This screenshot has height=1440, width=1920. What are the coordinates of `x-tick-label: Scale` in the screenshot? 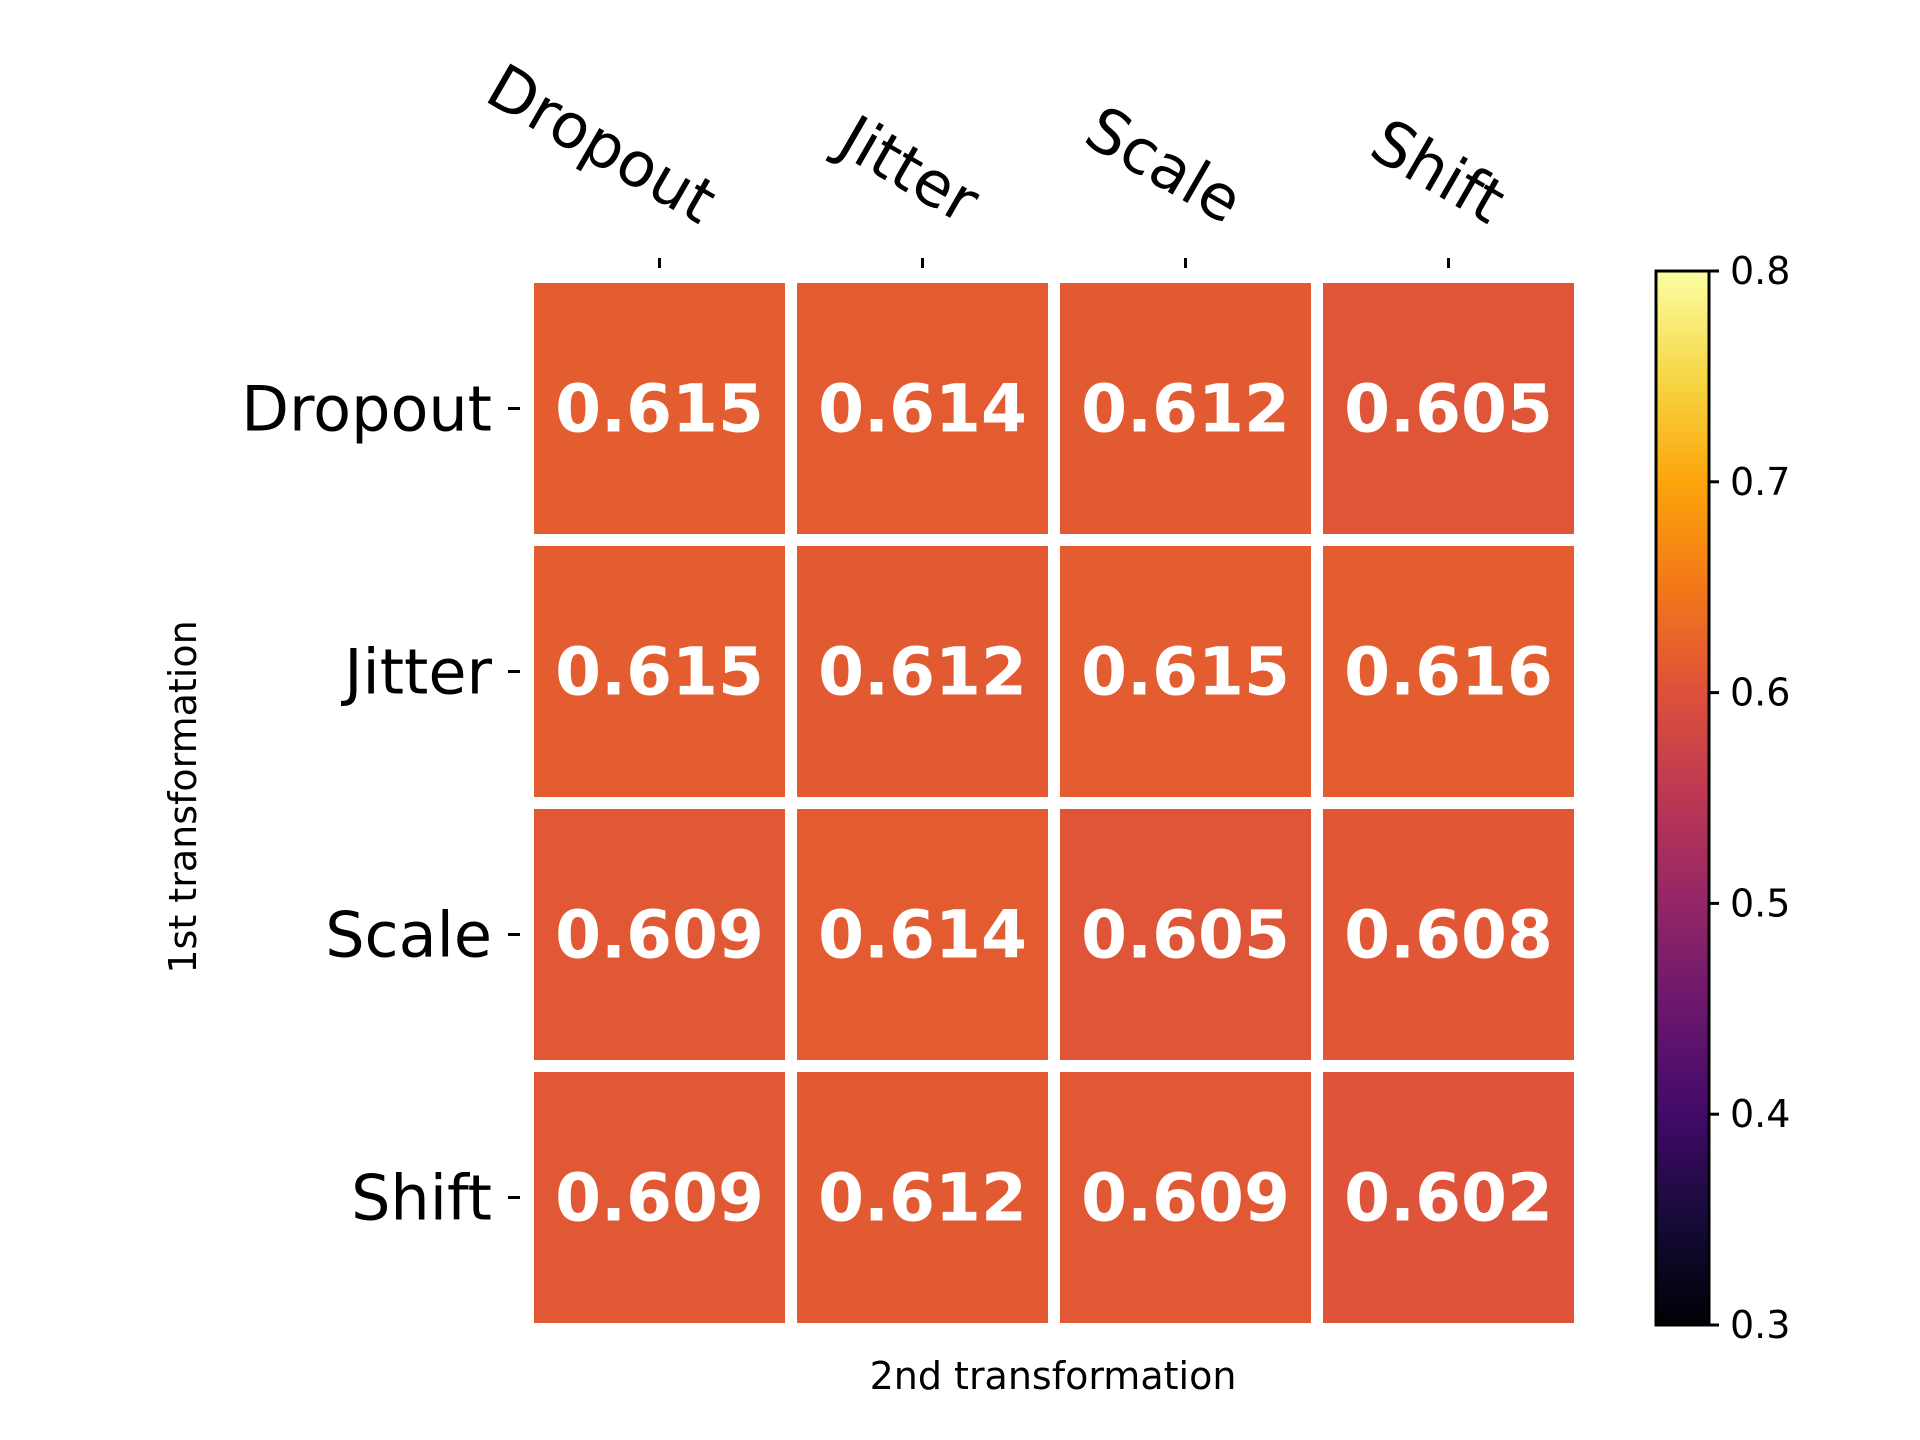 It's located at (1164, 164).